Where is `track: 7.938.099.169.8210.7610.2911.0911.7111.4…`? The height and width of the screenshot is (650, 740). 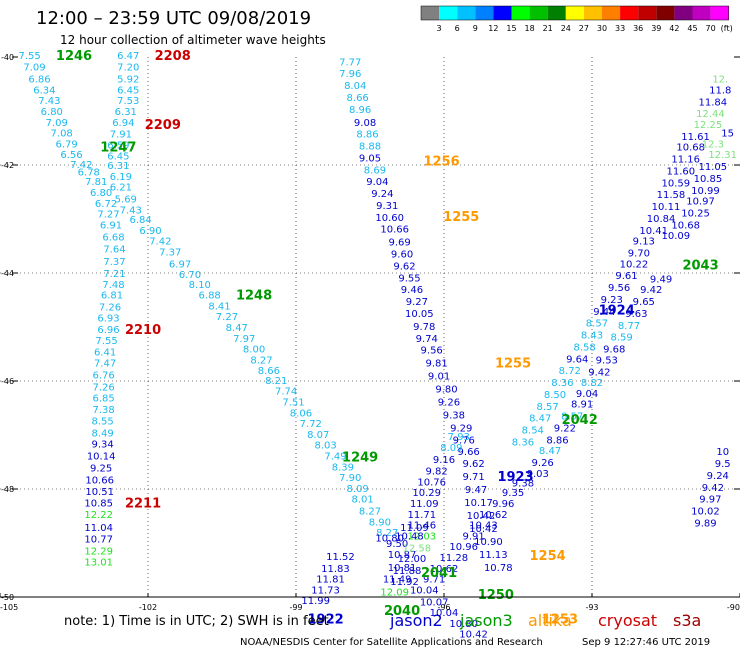
track: 7.938.099.169.8210.7610.2911.0911.7111.4… is located at coordinates (430, 510).